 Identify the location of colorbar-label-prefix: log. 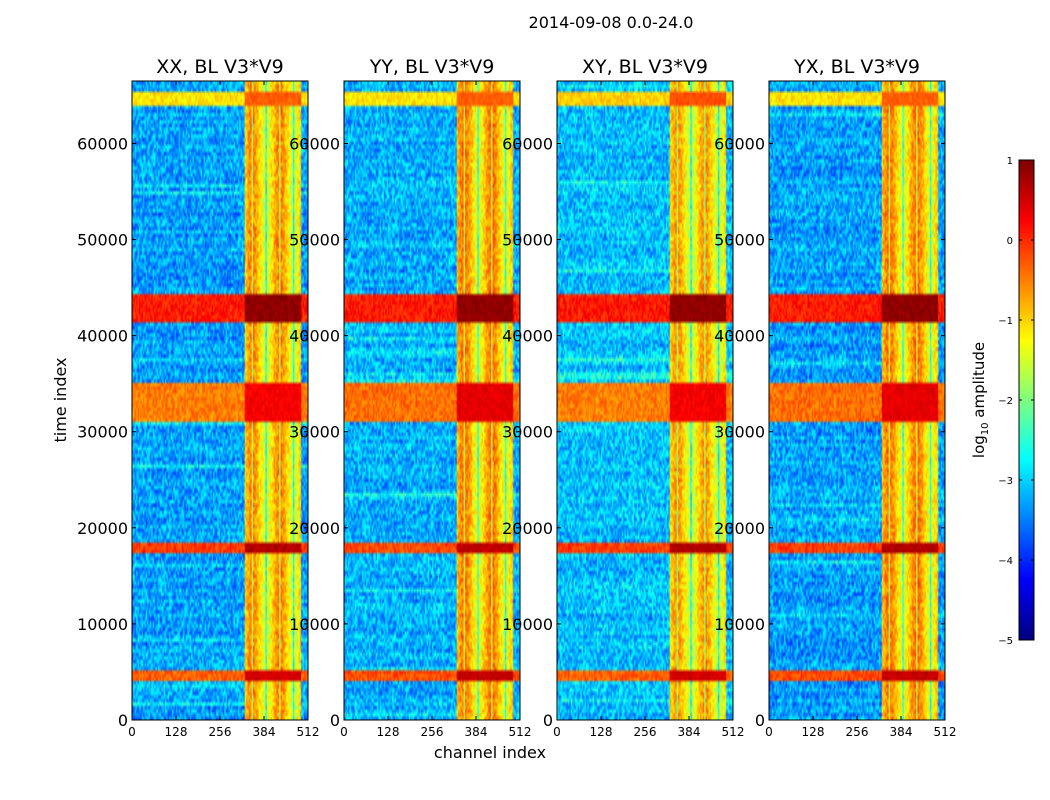
(979, 446).